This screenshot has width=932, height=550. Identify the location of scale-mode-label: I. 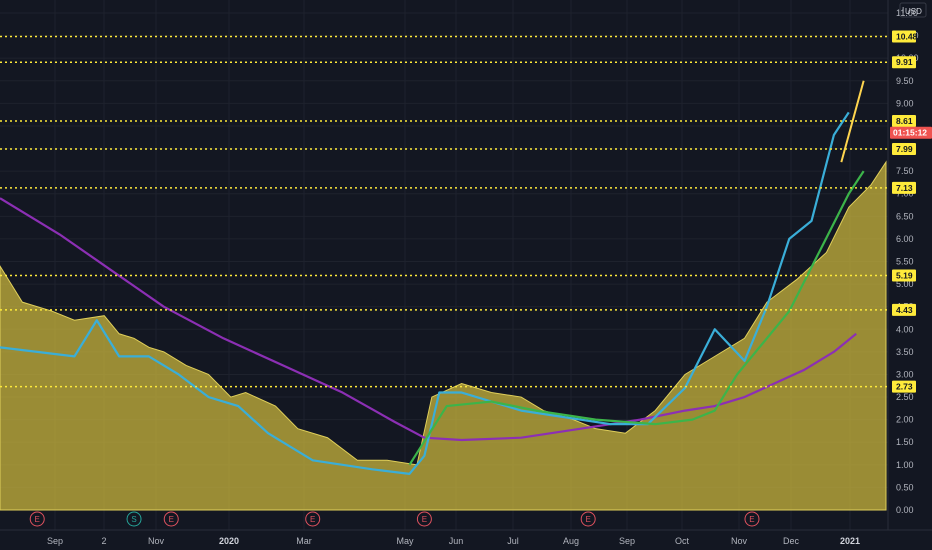
(903, 10).